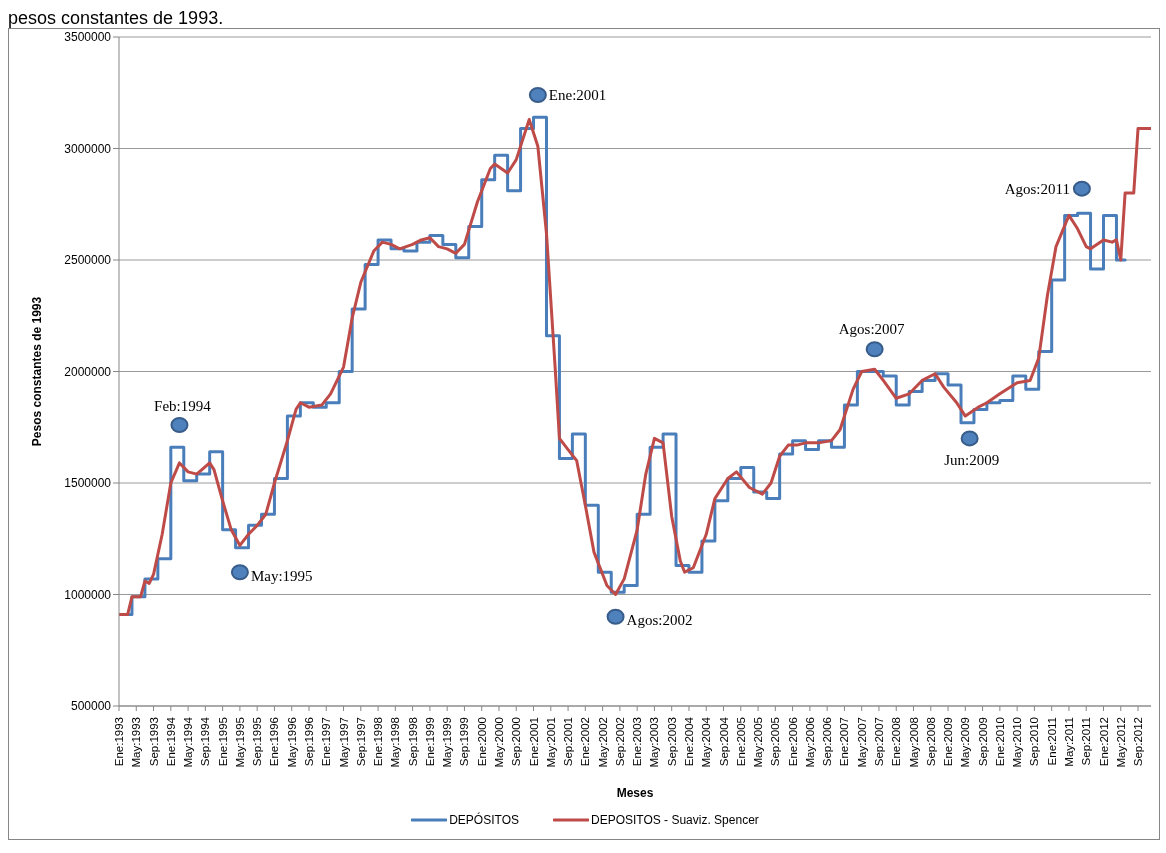 The width and height of the screenshot is (1166, 853). Describe the element at coordinates (965, 742) in the screenshot. I see `x-tick-label: May:2009` at that location.